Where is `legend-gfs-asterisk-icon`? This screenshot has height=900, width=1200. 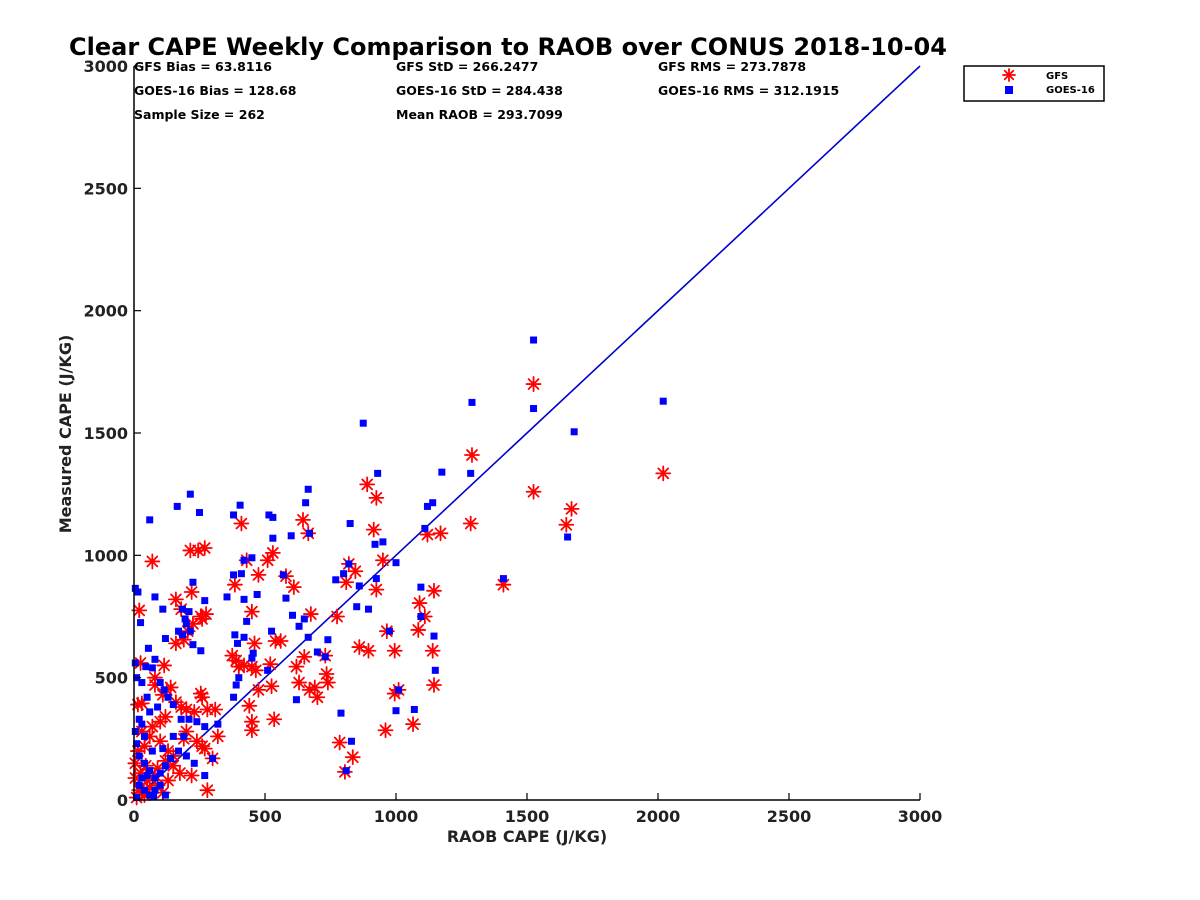
legend-gfs-asterisk-icon is located at coordinates (1009, 75).